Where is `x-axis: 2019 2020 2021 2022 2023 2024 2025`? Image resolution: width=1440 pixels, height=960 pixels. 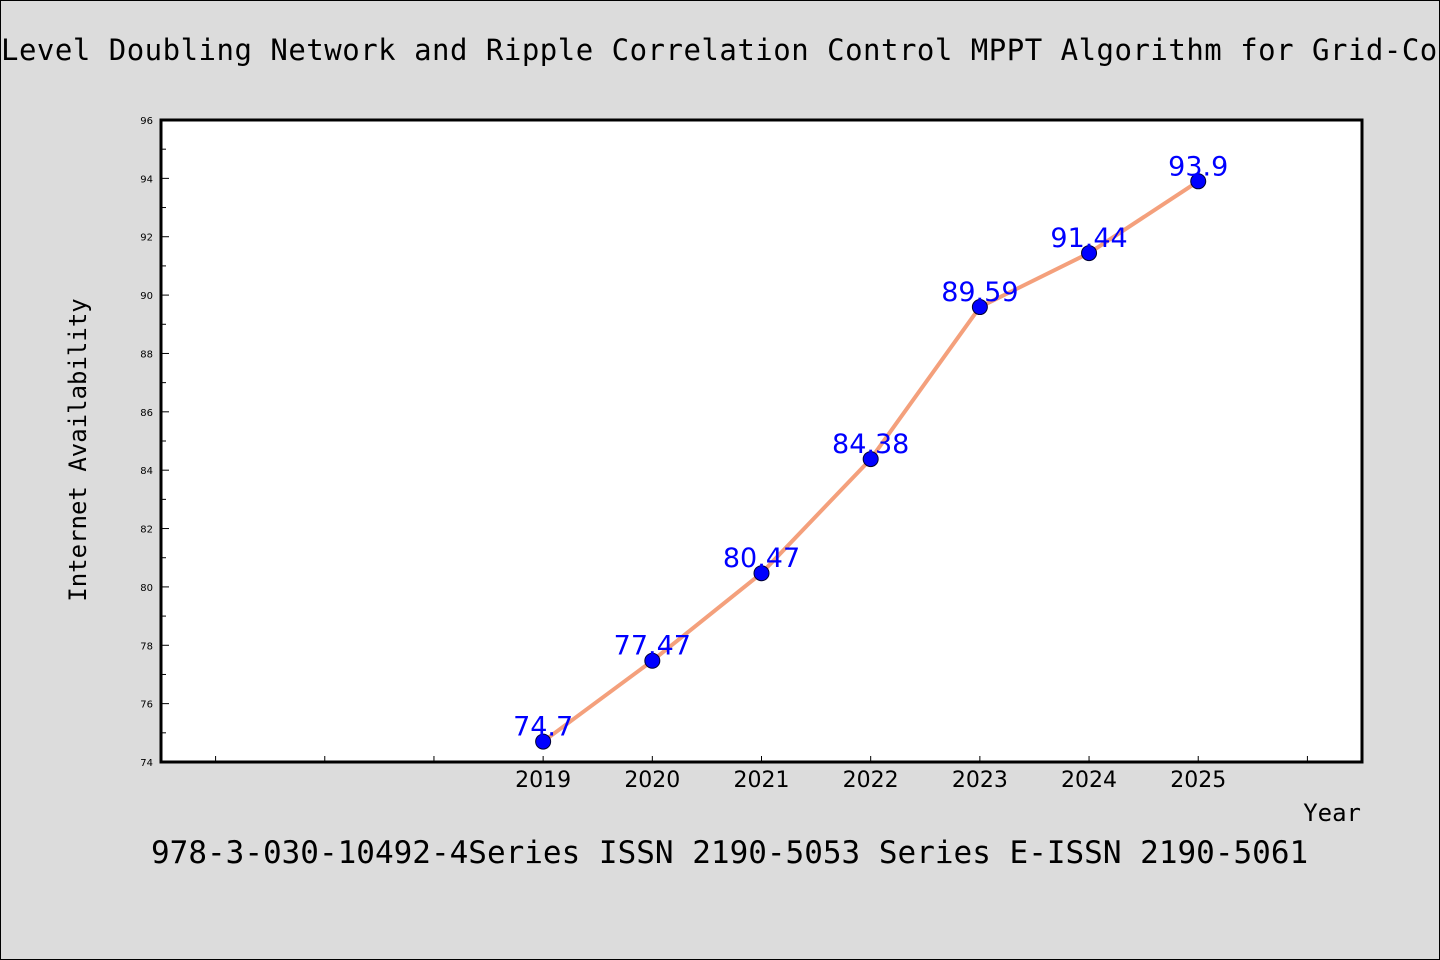 x-axis: 2019 2020 2021 2022 2023 2024 2025 is located at coordinates (761, 774).